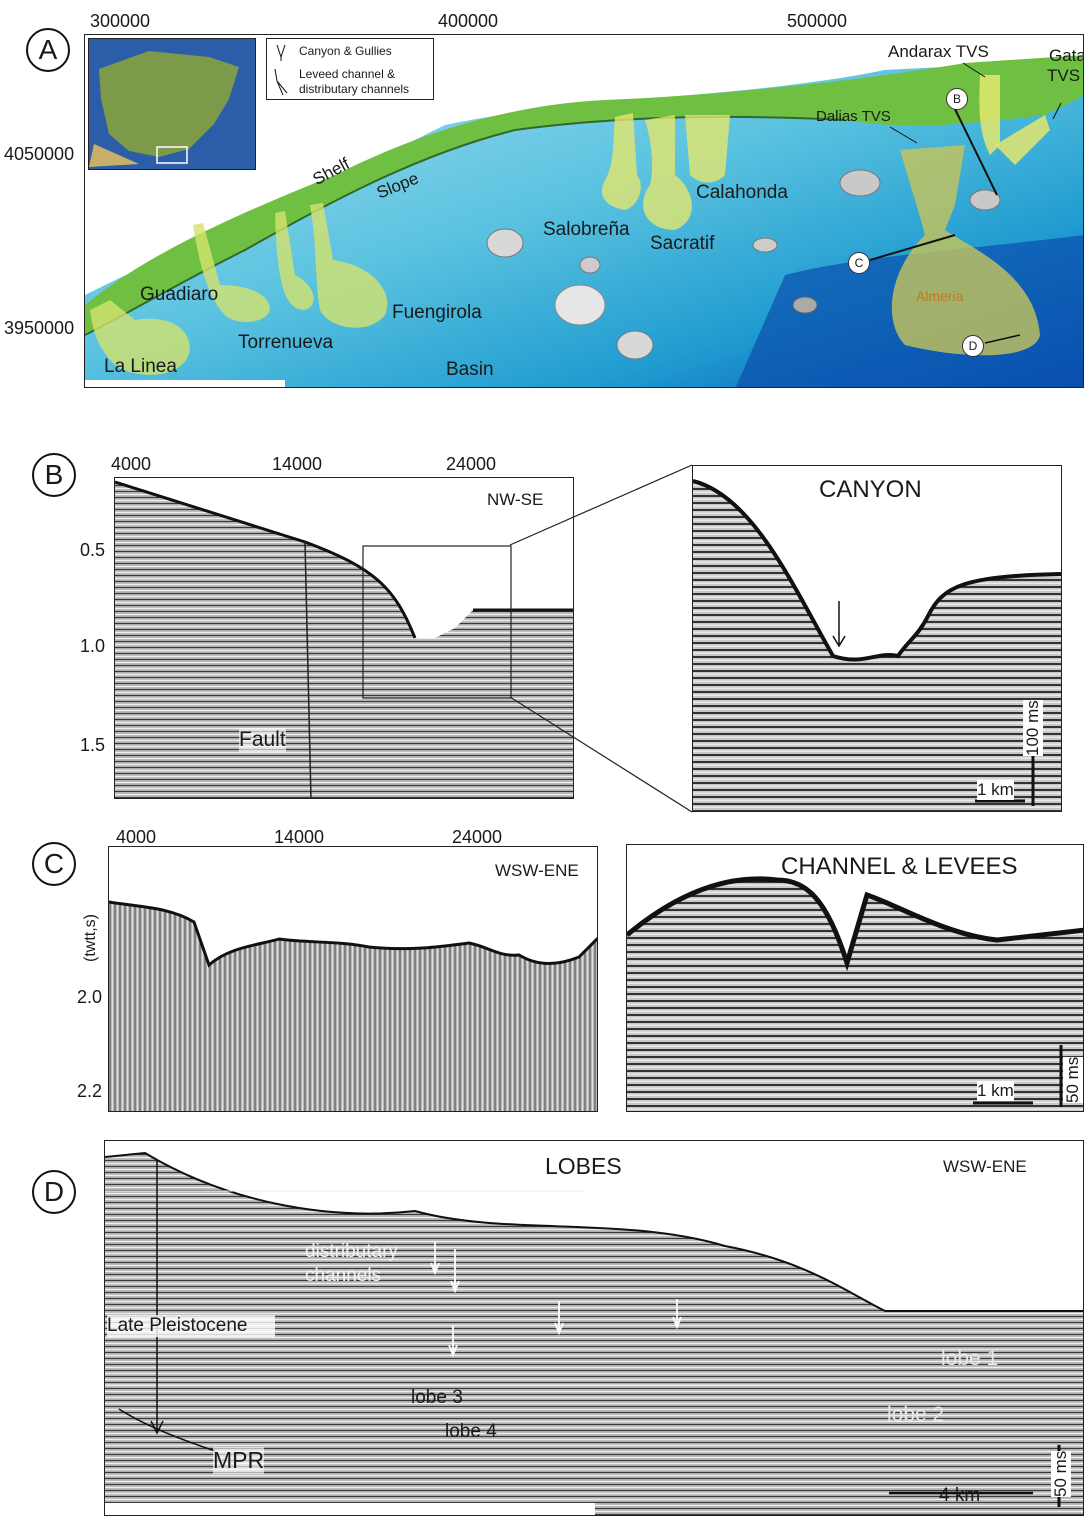  I want to click on label-sacratif: Sacratif, so click(682, 243).